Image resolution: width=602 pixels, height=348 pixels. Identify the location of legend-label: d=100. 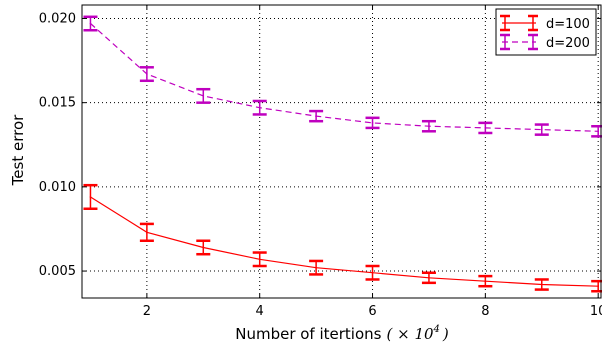
(568, 24).